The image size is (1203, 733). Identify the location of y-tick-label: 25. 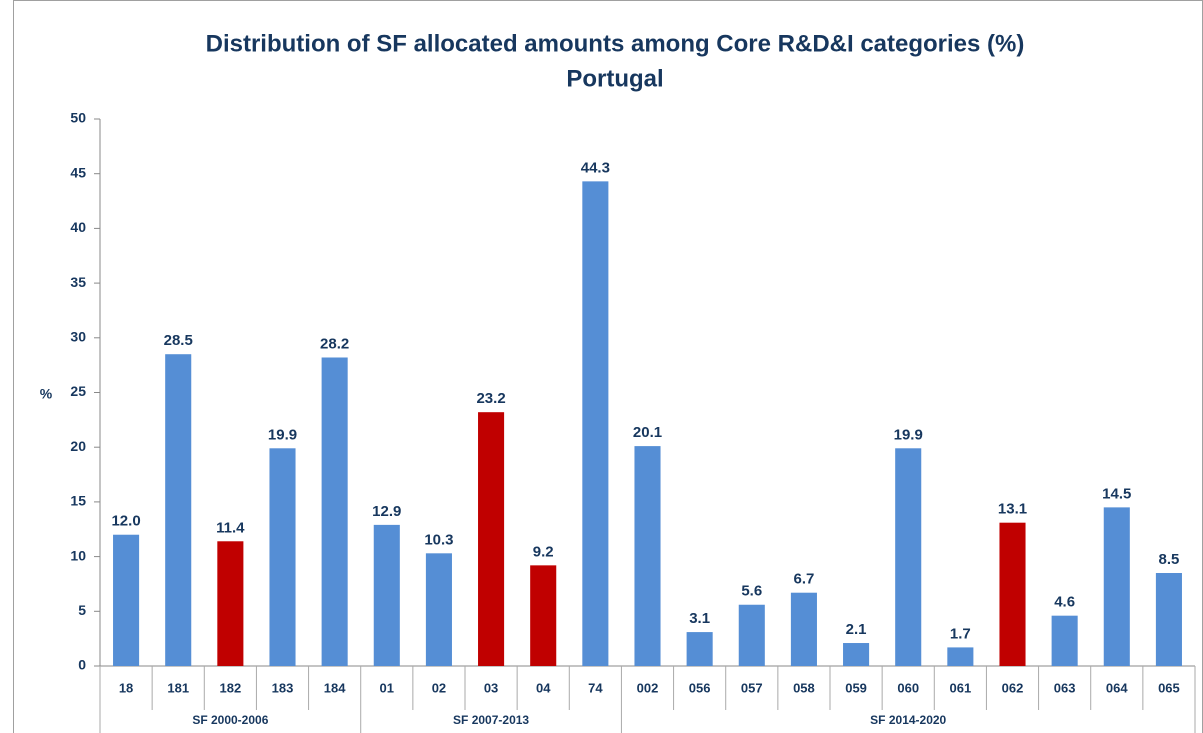
(78, 391).